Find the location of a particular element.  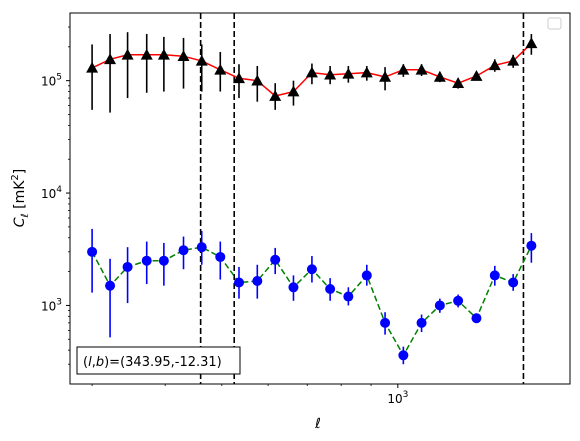

annotation-box: (l,b)=(343.95,-12.31) is located at coordinates (158, 360).